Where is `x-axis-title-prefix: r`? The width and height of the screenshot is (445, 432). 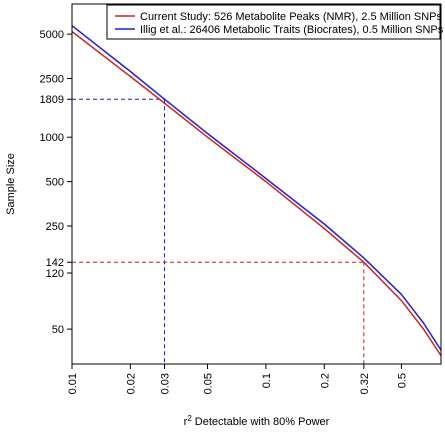 x-axis-title-prefix: r is located at coordinates (186, 422).